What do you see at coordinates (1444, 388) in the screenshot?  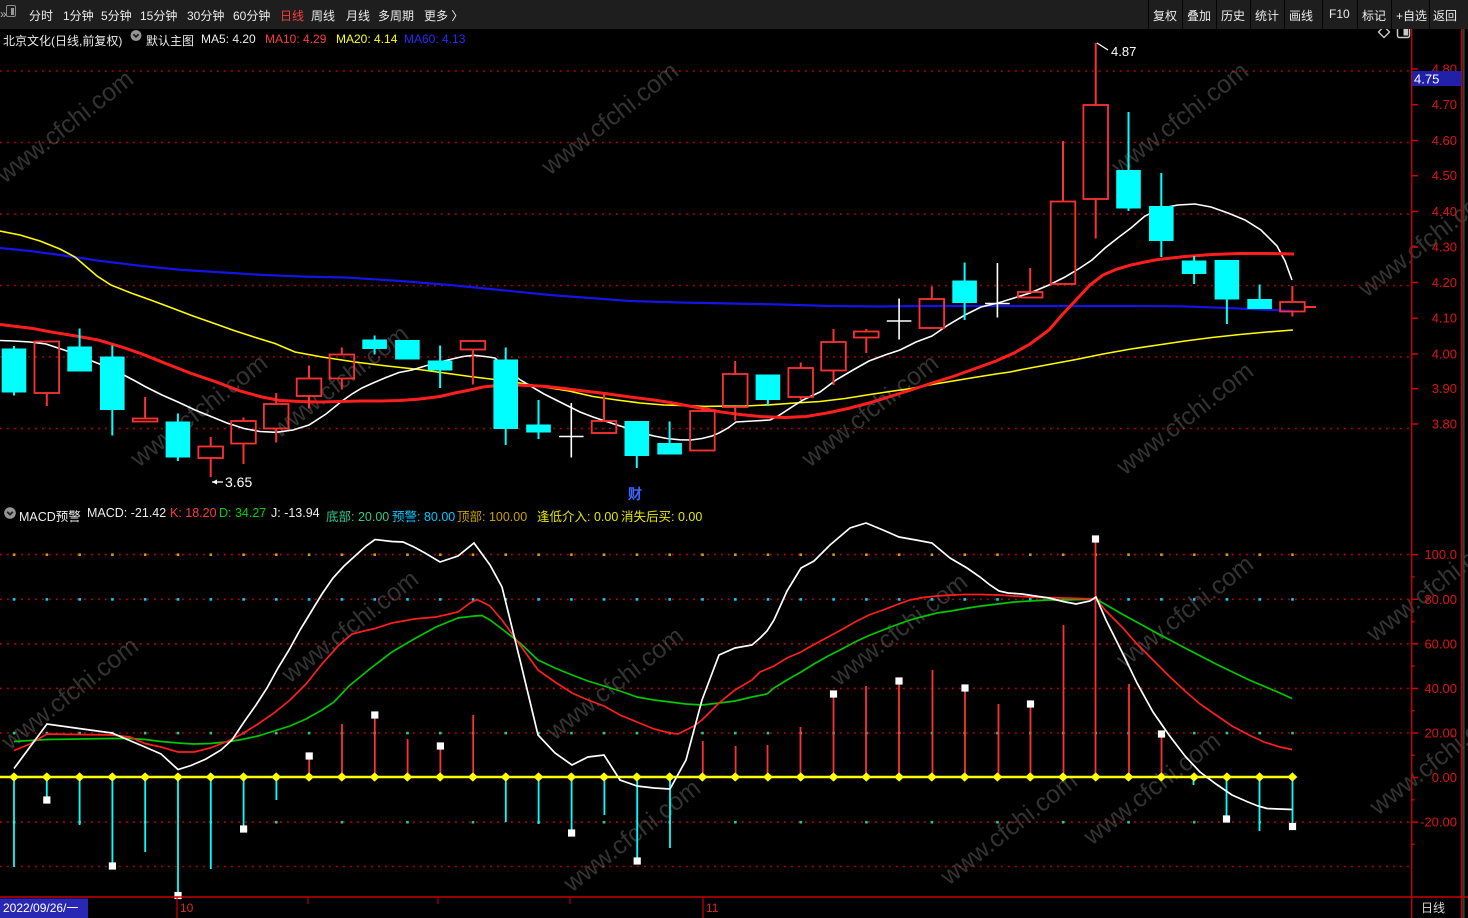 I see `svg-text: 3.90` at bounding box center [1444, 388].